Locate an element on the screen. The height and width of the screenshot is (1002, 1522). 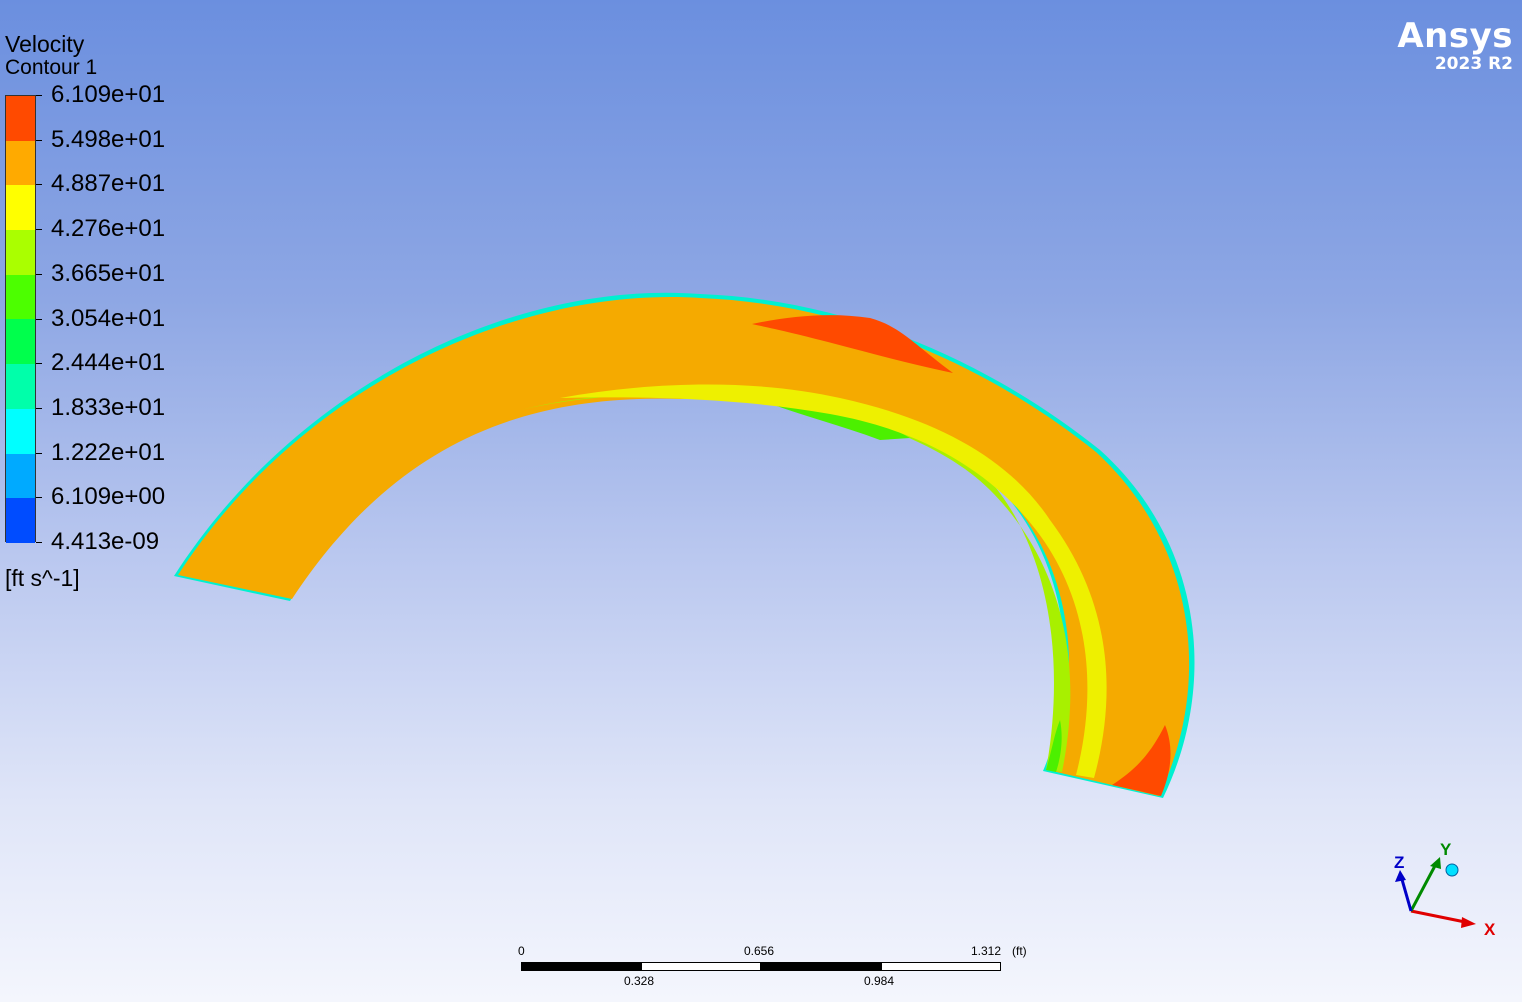
legend-tick-label: 3.665e+01 is located at coordinates (108, 273).